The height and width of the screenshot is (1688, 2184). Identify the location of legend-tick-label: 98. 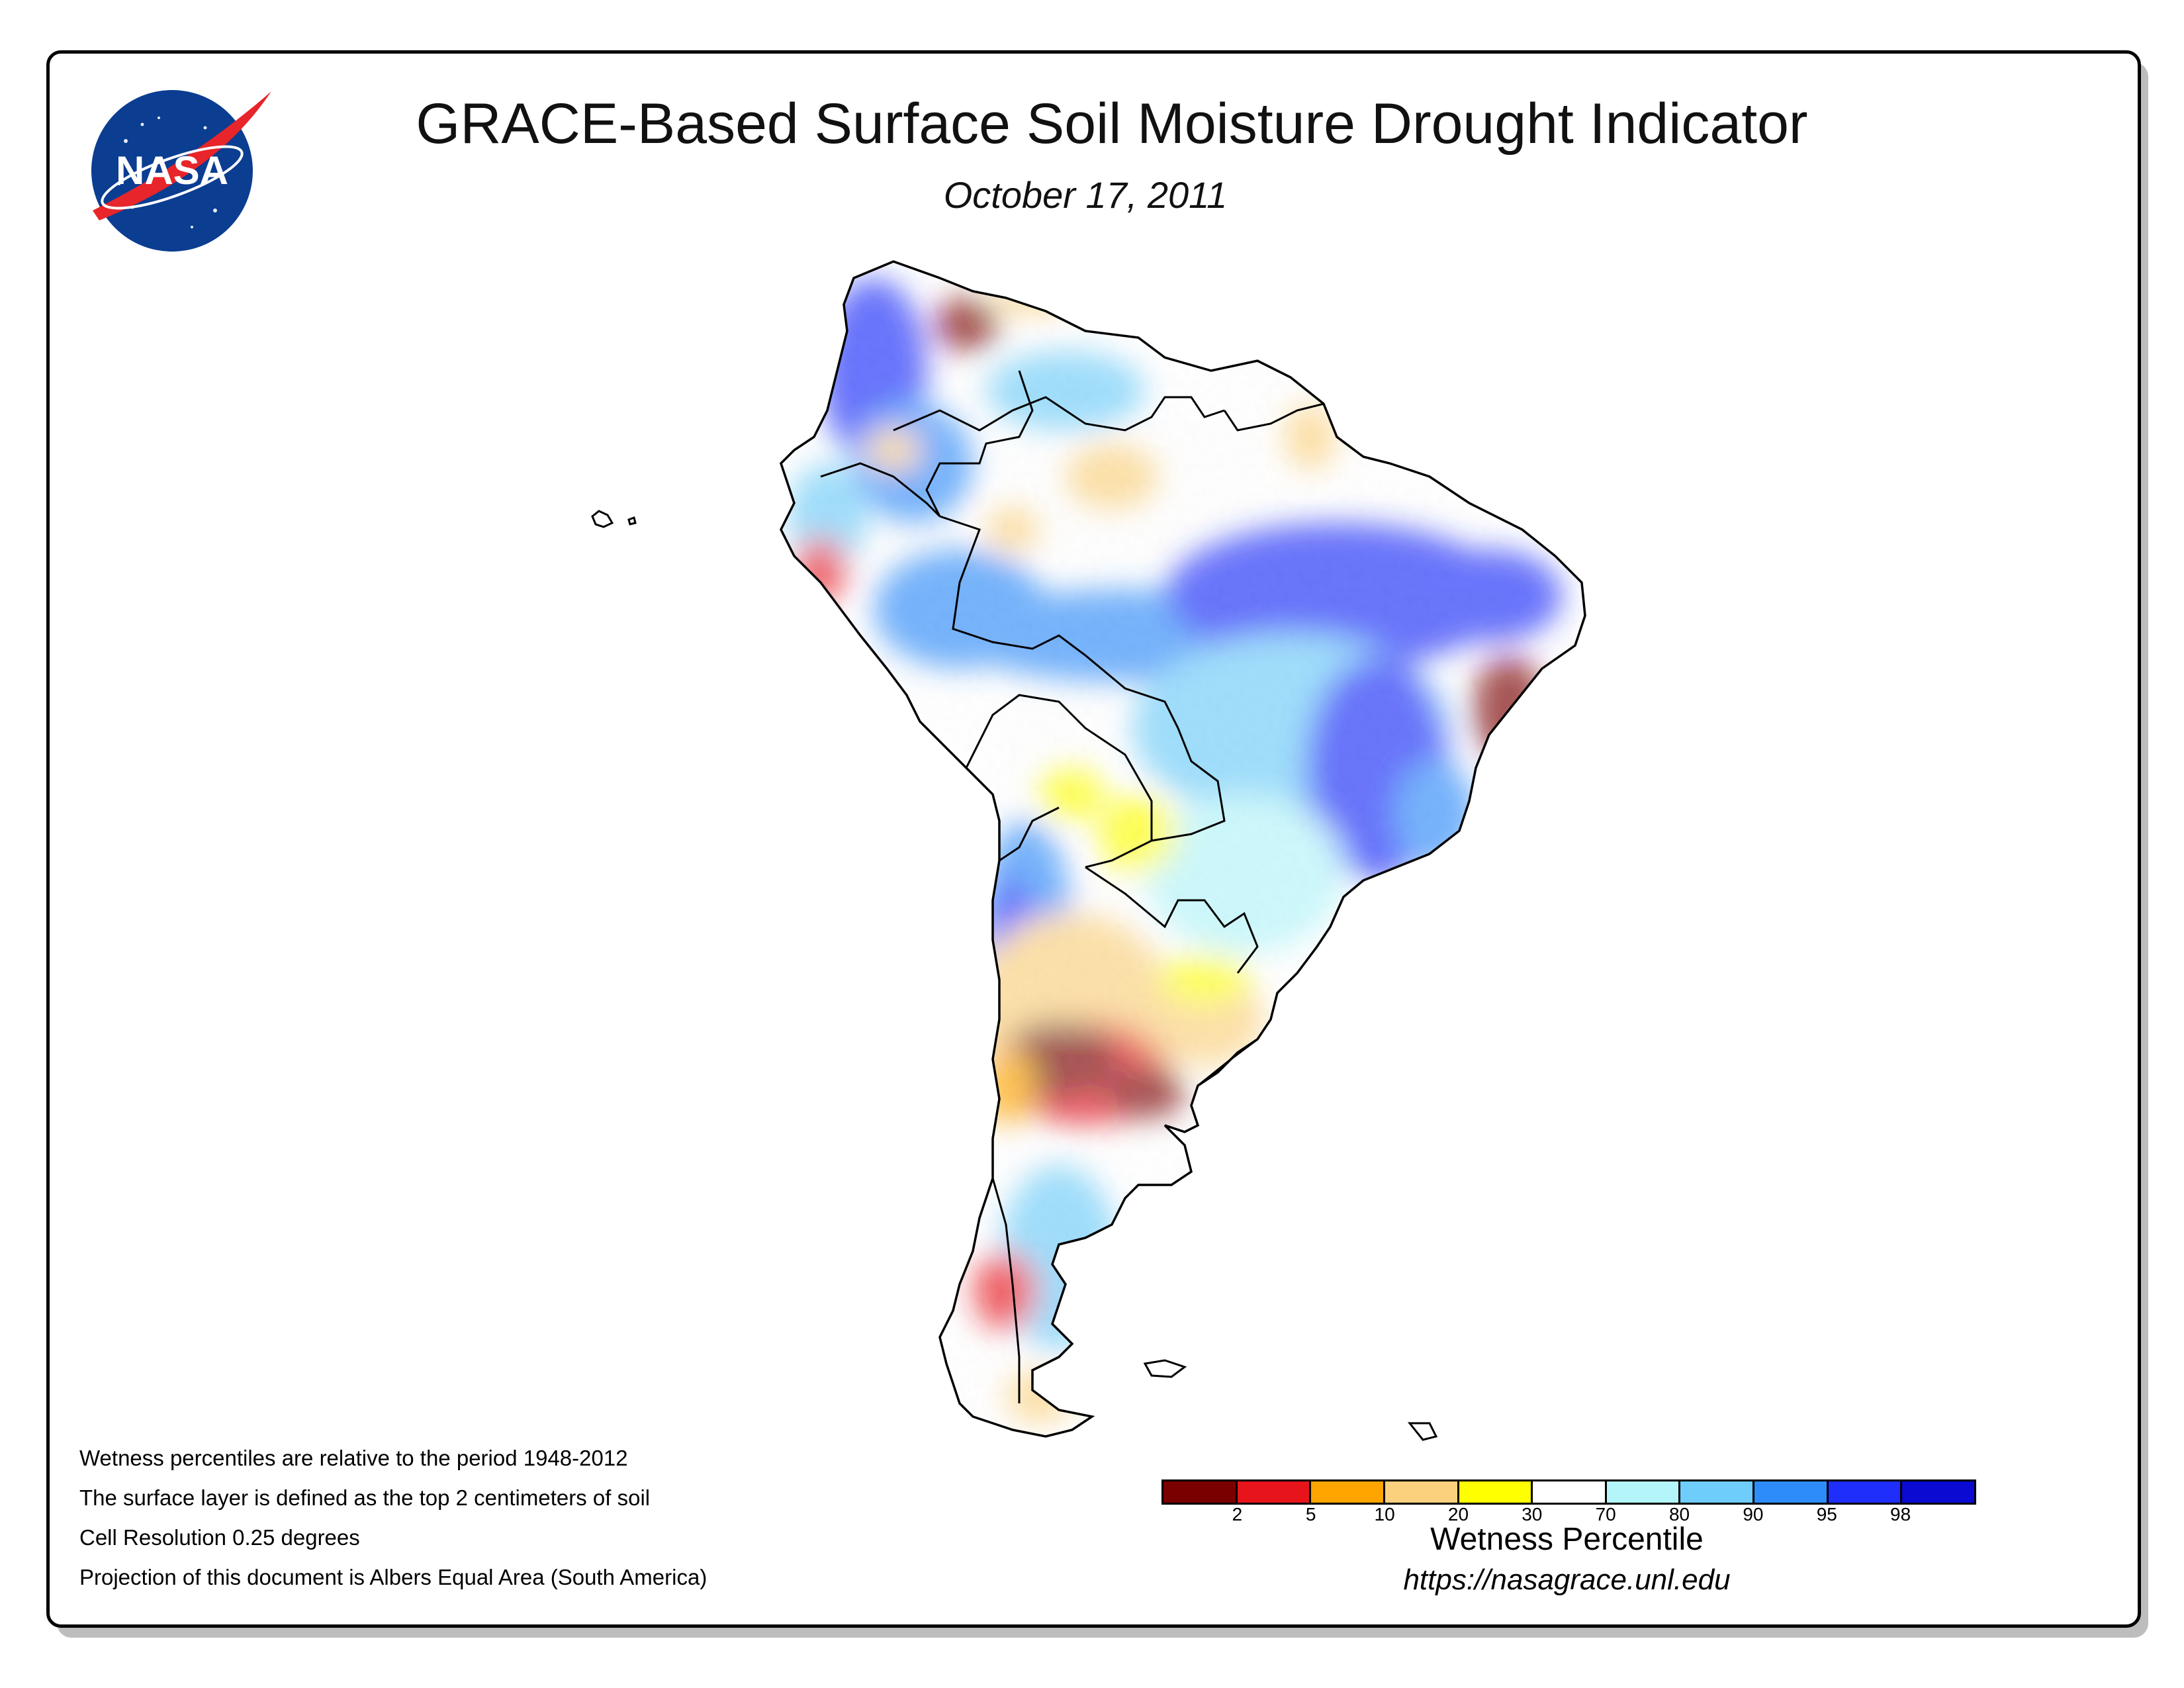
(1900, 1514).